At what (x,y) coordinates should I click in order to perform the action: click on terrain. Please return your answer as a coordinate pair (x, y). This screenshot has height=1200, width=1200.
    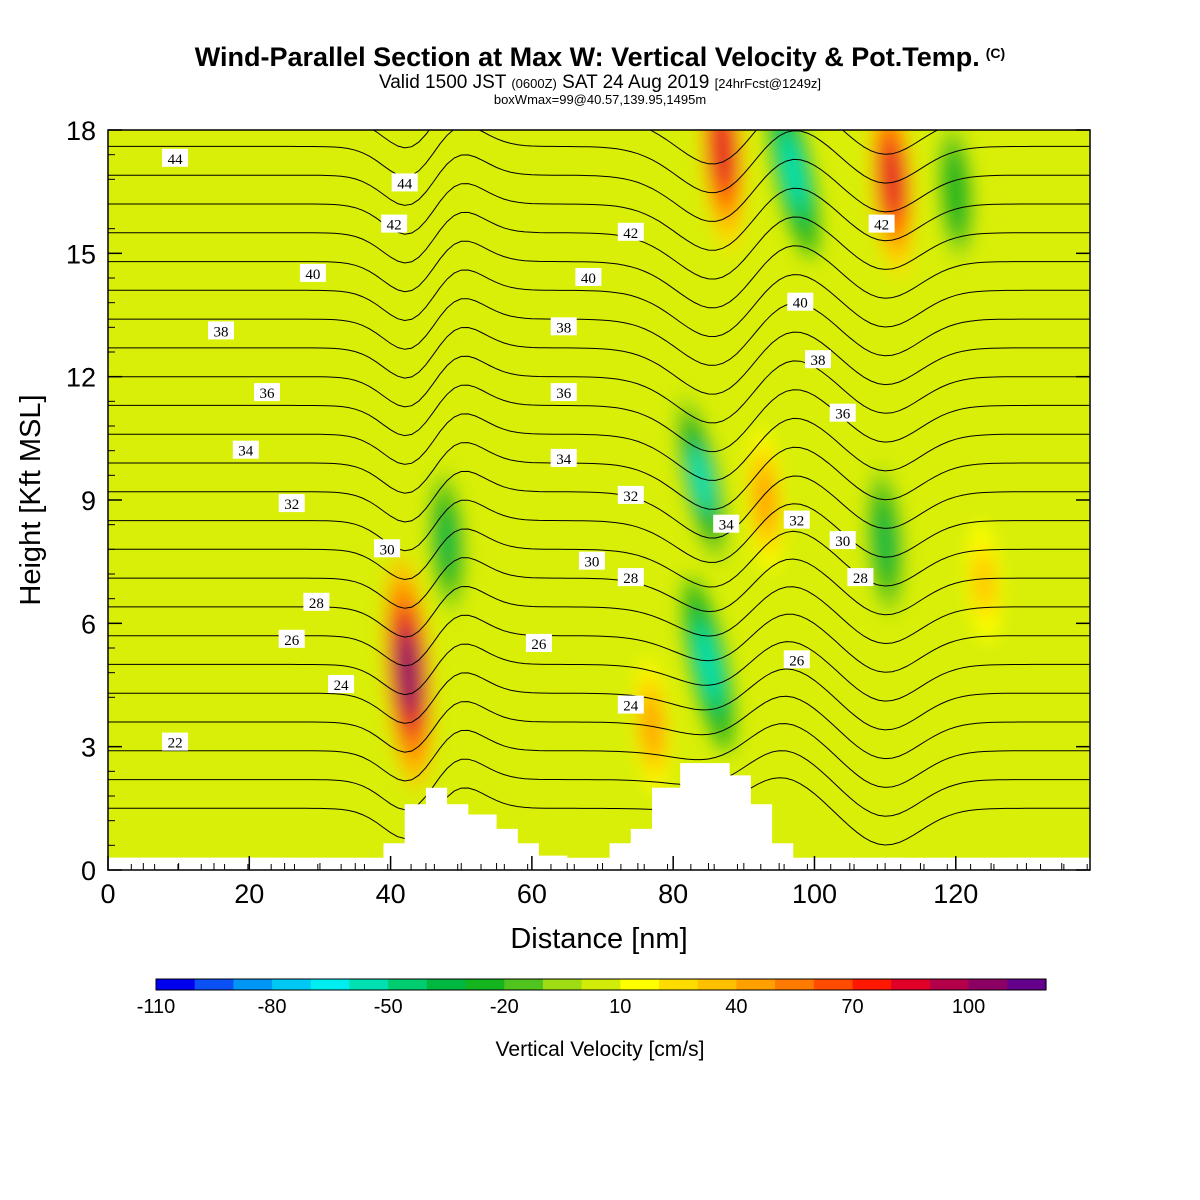
    Looking at the image, I should click on (598, 816).